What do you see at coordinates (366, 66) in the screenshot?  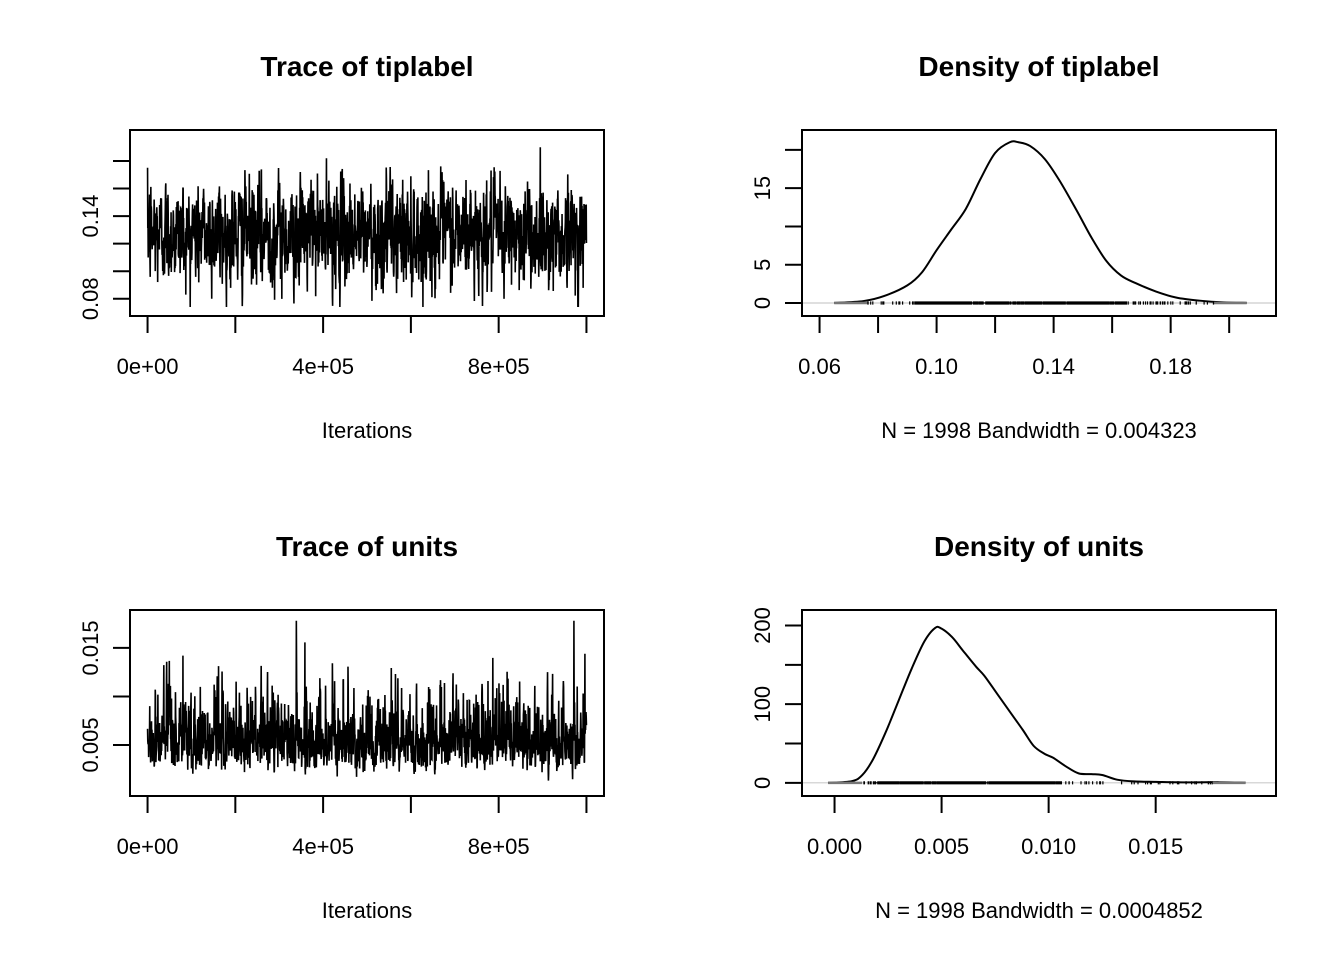 I see `panel-title: Trace of tiplabel` at bounding box center [366, 66].